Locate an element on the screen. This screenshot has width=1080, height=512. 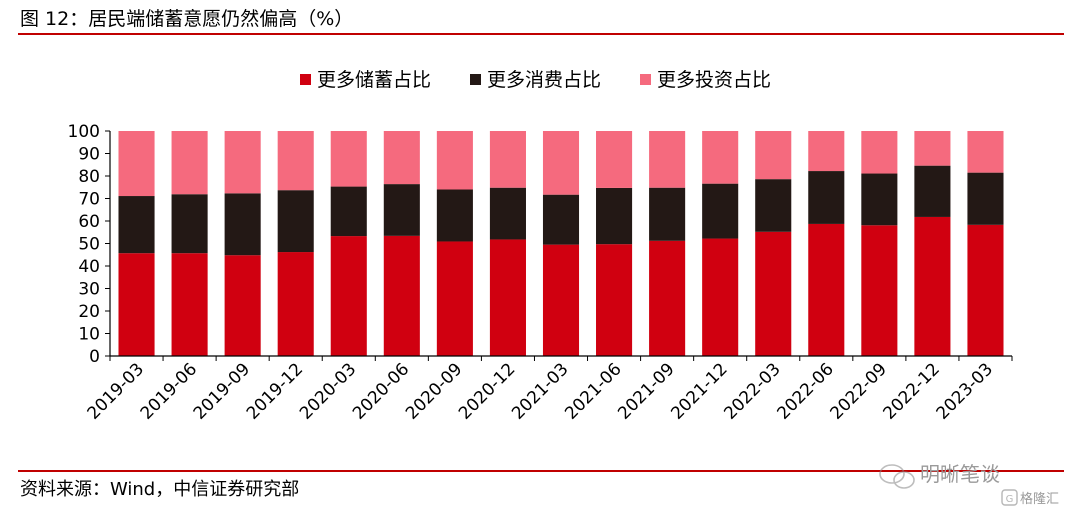
svg-text: G is located at coordinates (1010, 499).